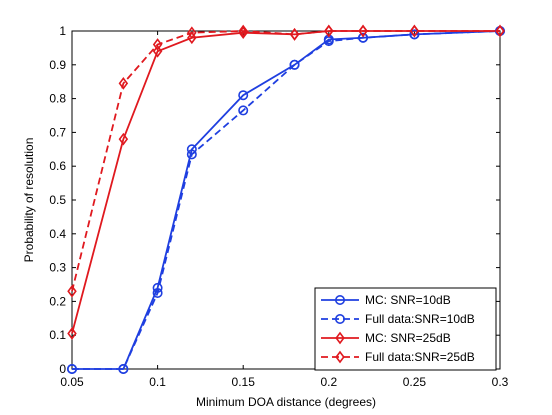 This screenshot has width=552, height=415. What do you see at coordinates (420, 319) in the screenshot?
I see `legend-label: Full data:SNR=10dB` at bounding box center [420, 319].